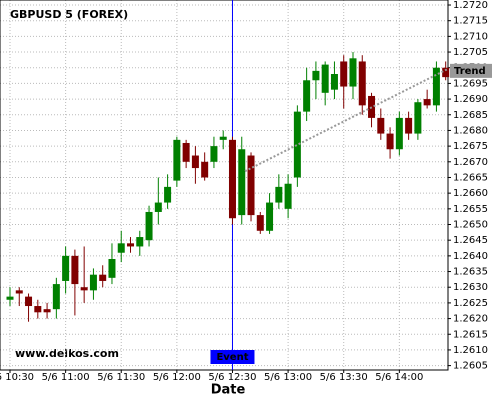 The width and height of the screenshot is (500, 400). What do you see at coordinates (344, 377) in the screenshot?
I see `x-tick-label: 5/6 13:30` at bounding box center [344, 377].